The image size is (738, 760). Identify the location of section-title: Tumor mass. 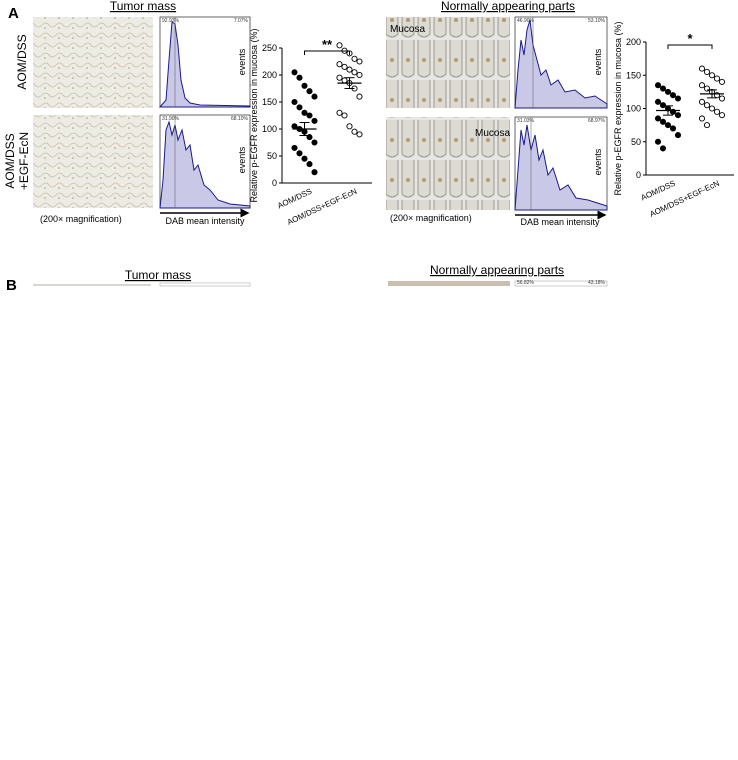
(158, 275).